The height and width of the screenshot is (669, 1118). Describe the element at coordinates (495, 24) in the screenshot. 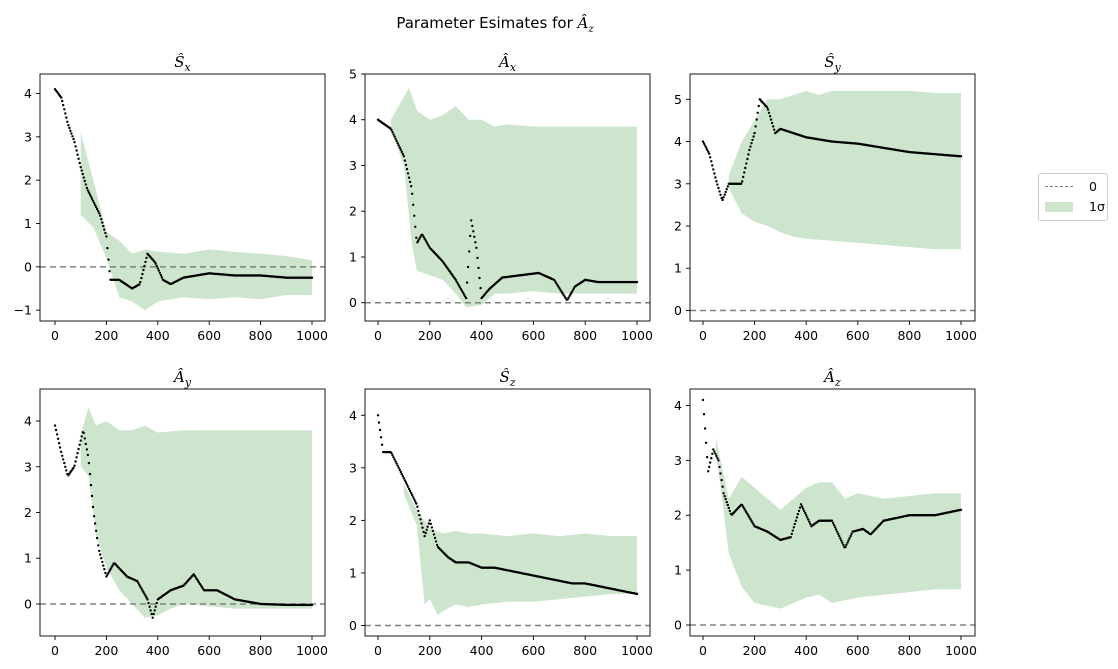

I see `figure-title-text: Parameter Esimates for Âz` at that location.